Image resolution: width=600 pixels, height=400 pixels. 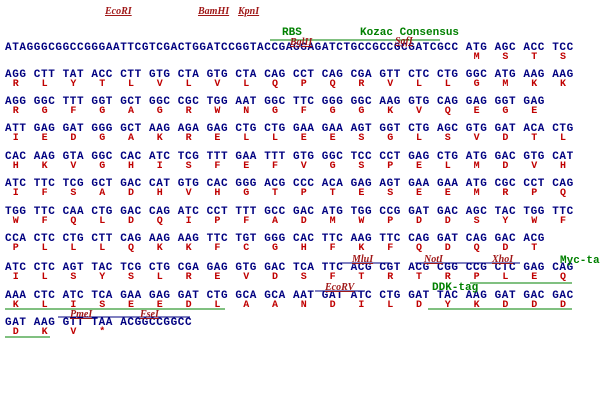 What do you see at coordinates (301, 42) in the screenshot?
I see `enzyme-label: BglII` at bounding box center [301, 42].